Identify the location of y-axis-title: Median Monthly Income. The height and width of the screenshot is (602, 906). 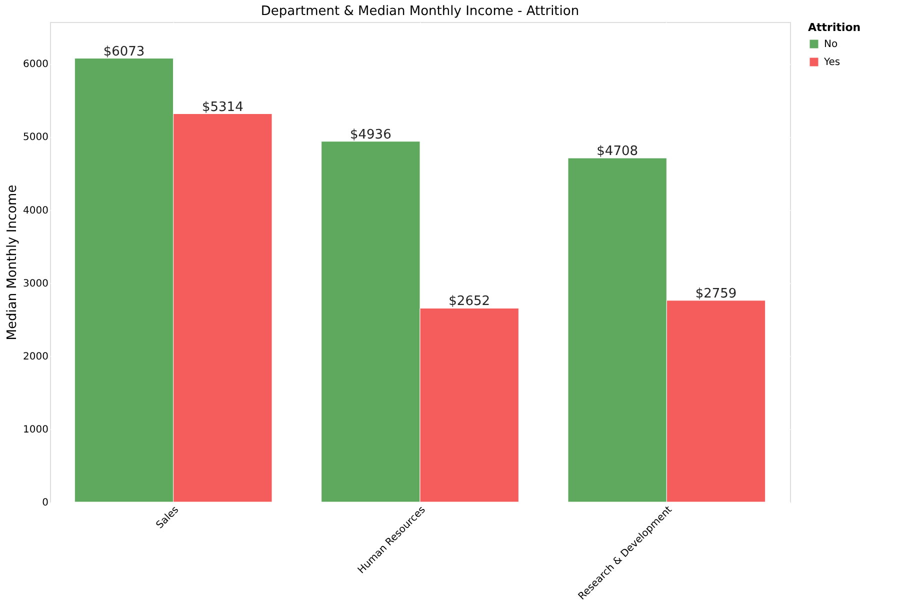
(12, 262).